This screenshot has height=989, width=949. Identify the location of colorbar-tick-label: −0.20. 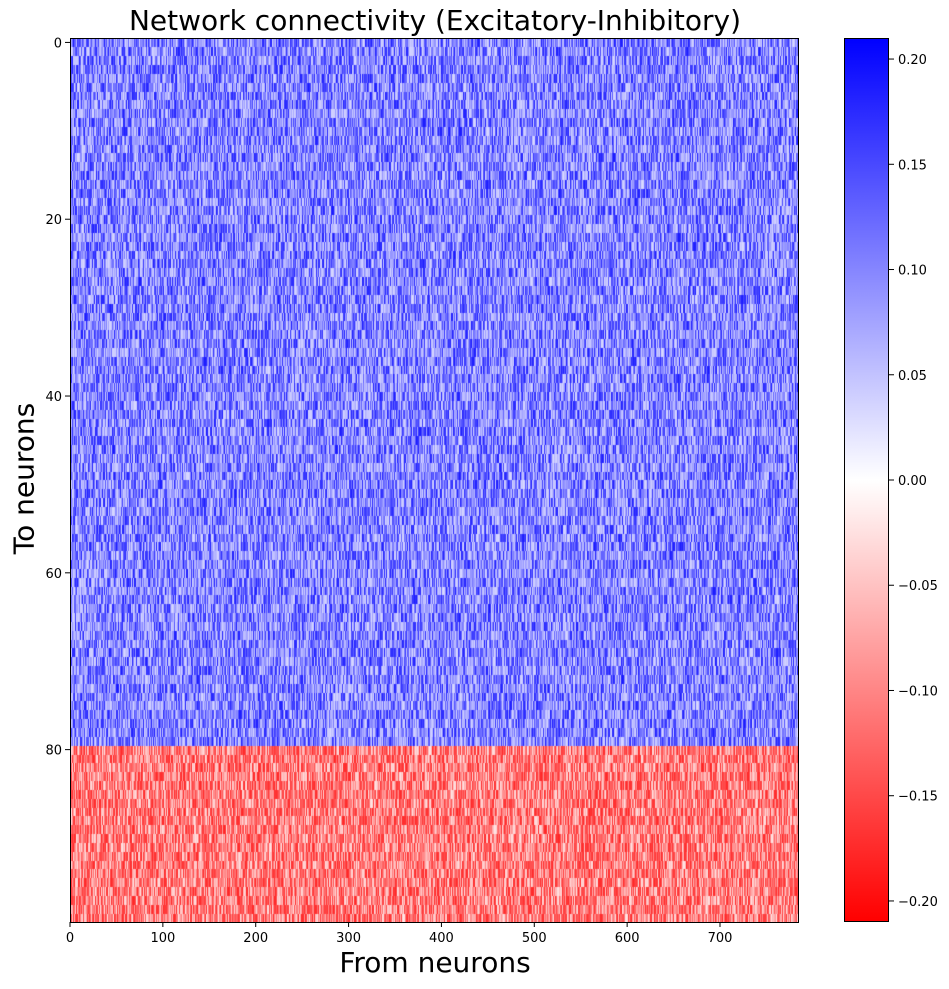
(918, 902).